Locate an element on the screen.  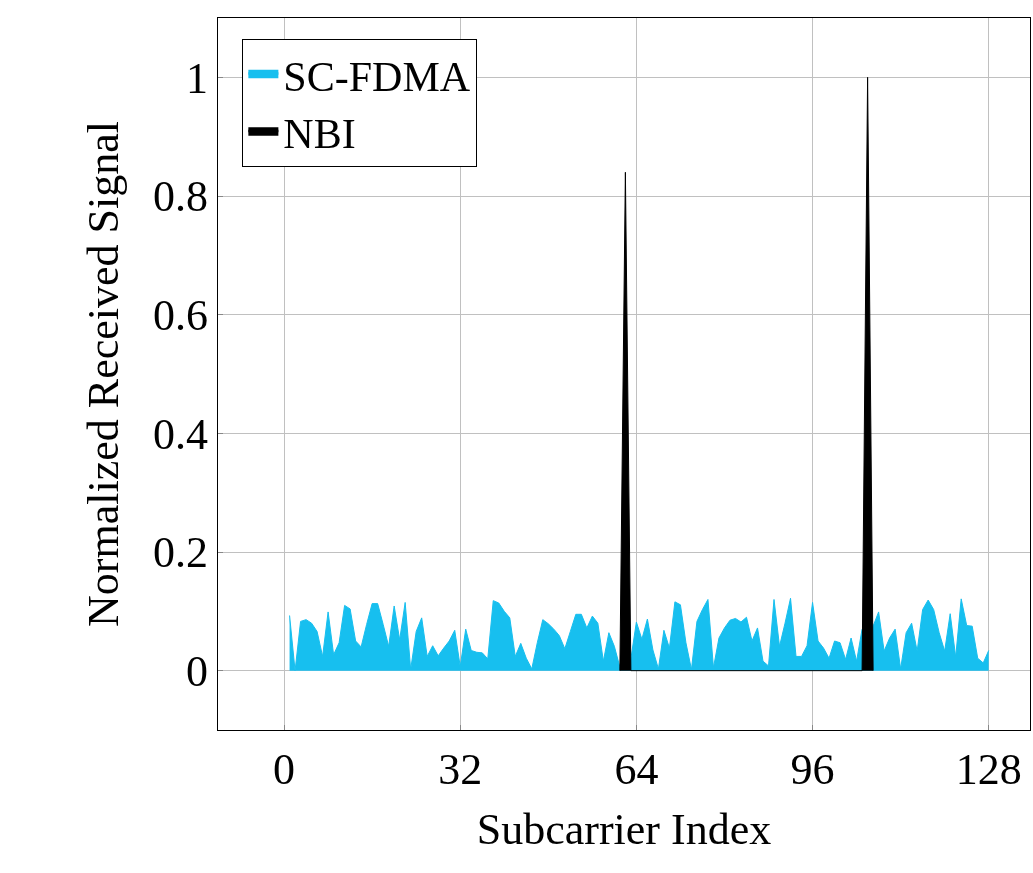
y-tick-label: 1 is located at coordinates (197, 78).